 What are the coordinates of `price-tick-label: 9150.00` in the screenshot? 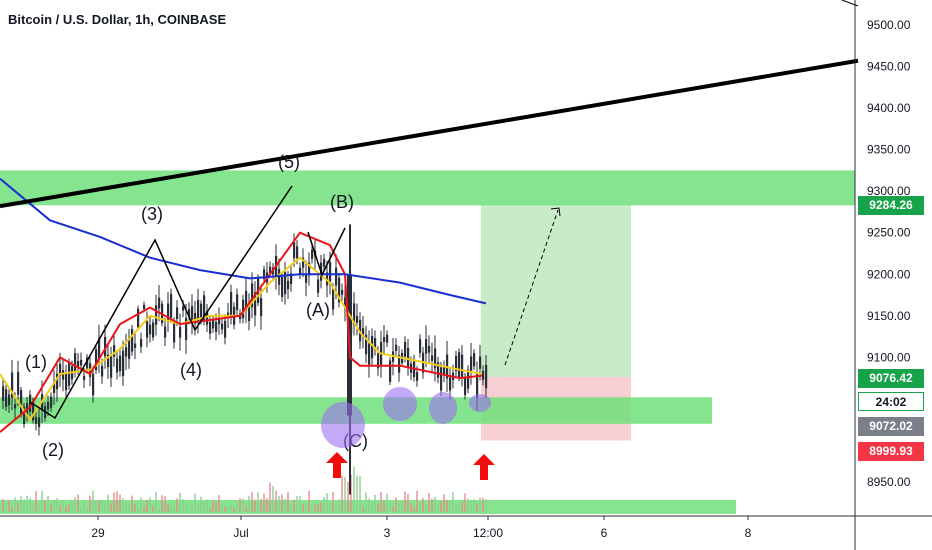 It's located at (889, 316).